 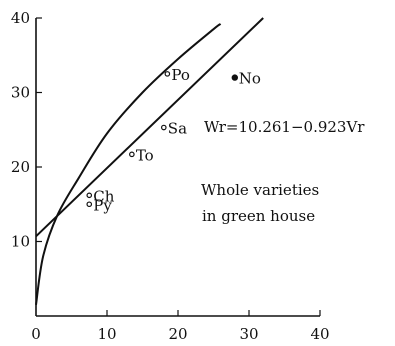 What do you see at coordinates (319, 334) in the screenshot?
I see `x-tick-label: 40` at bounding box center [319, 334].